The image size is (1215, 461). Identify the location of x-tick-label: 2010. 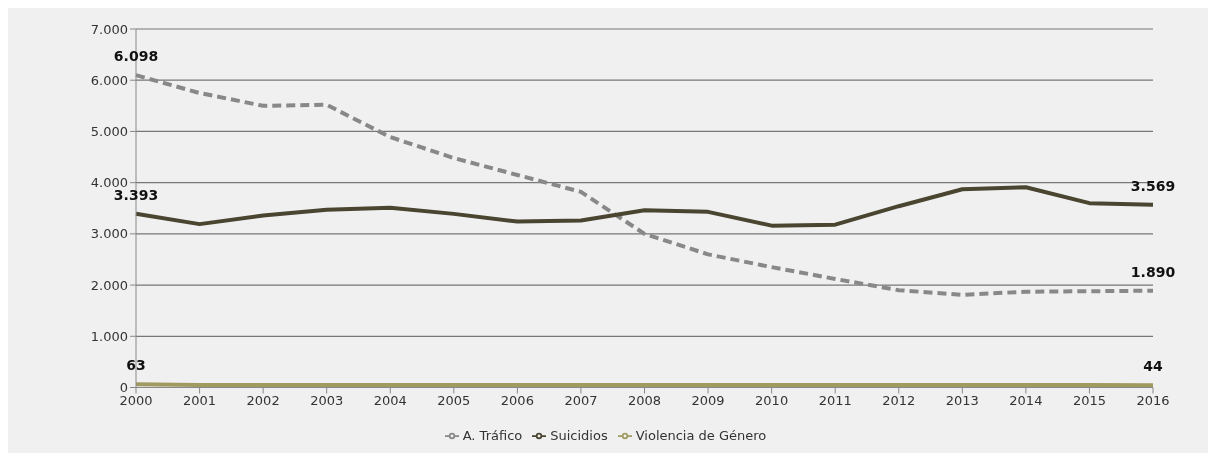
(772, 400).